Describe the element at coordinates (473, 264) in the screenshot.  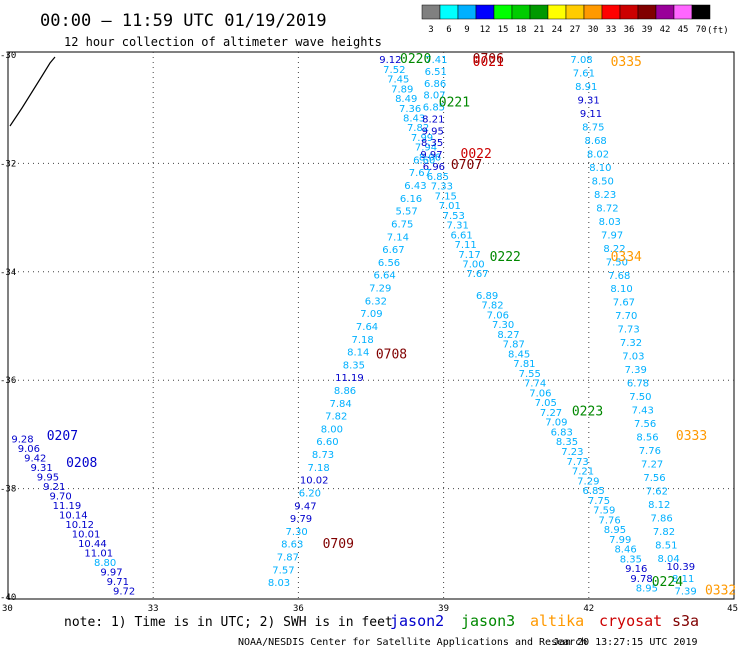
I see `swh-value: 7.00` at that location.